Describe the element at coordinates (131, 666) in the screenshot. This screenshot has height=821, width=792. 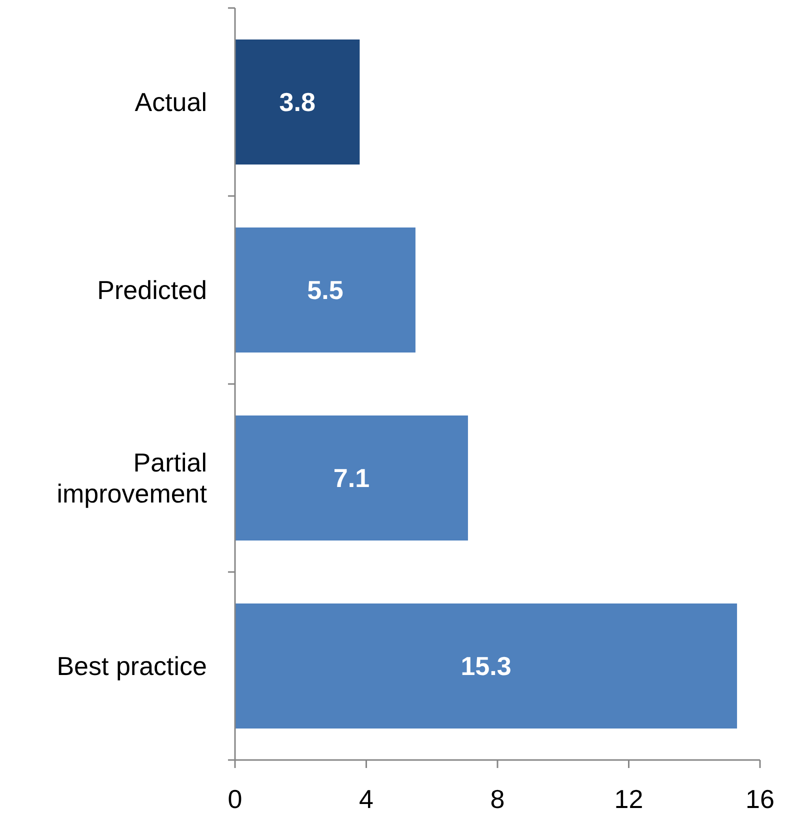
I see `y-tick-label: Best practice` at that location.